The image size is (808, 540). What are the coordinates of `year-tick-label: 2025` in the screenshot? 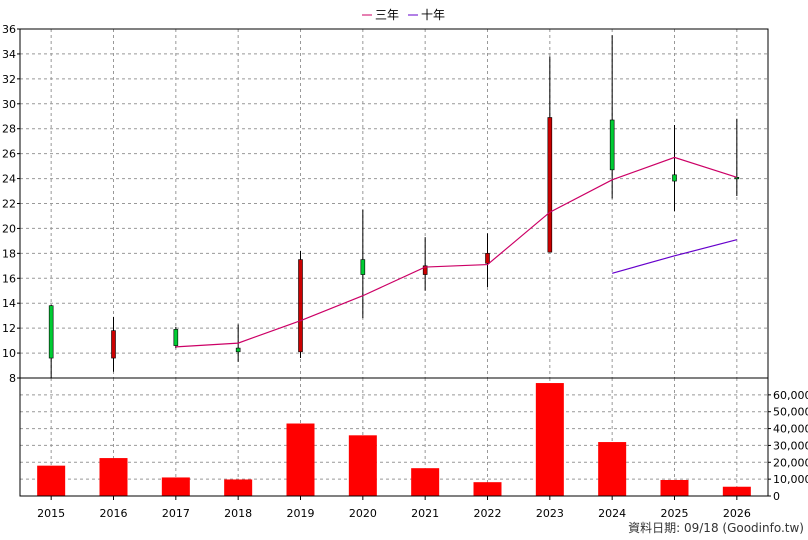 It's located at (675, 513).